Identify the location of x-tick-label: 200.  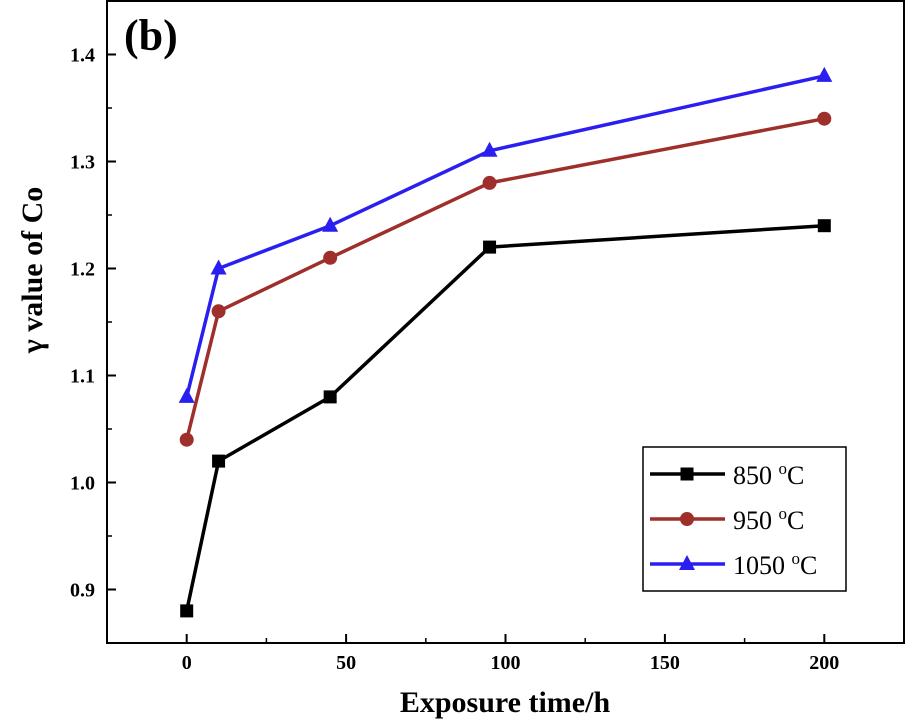
(824, 663).